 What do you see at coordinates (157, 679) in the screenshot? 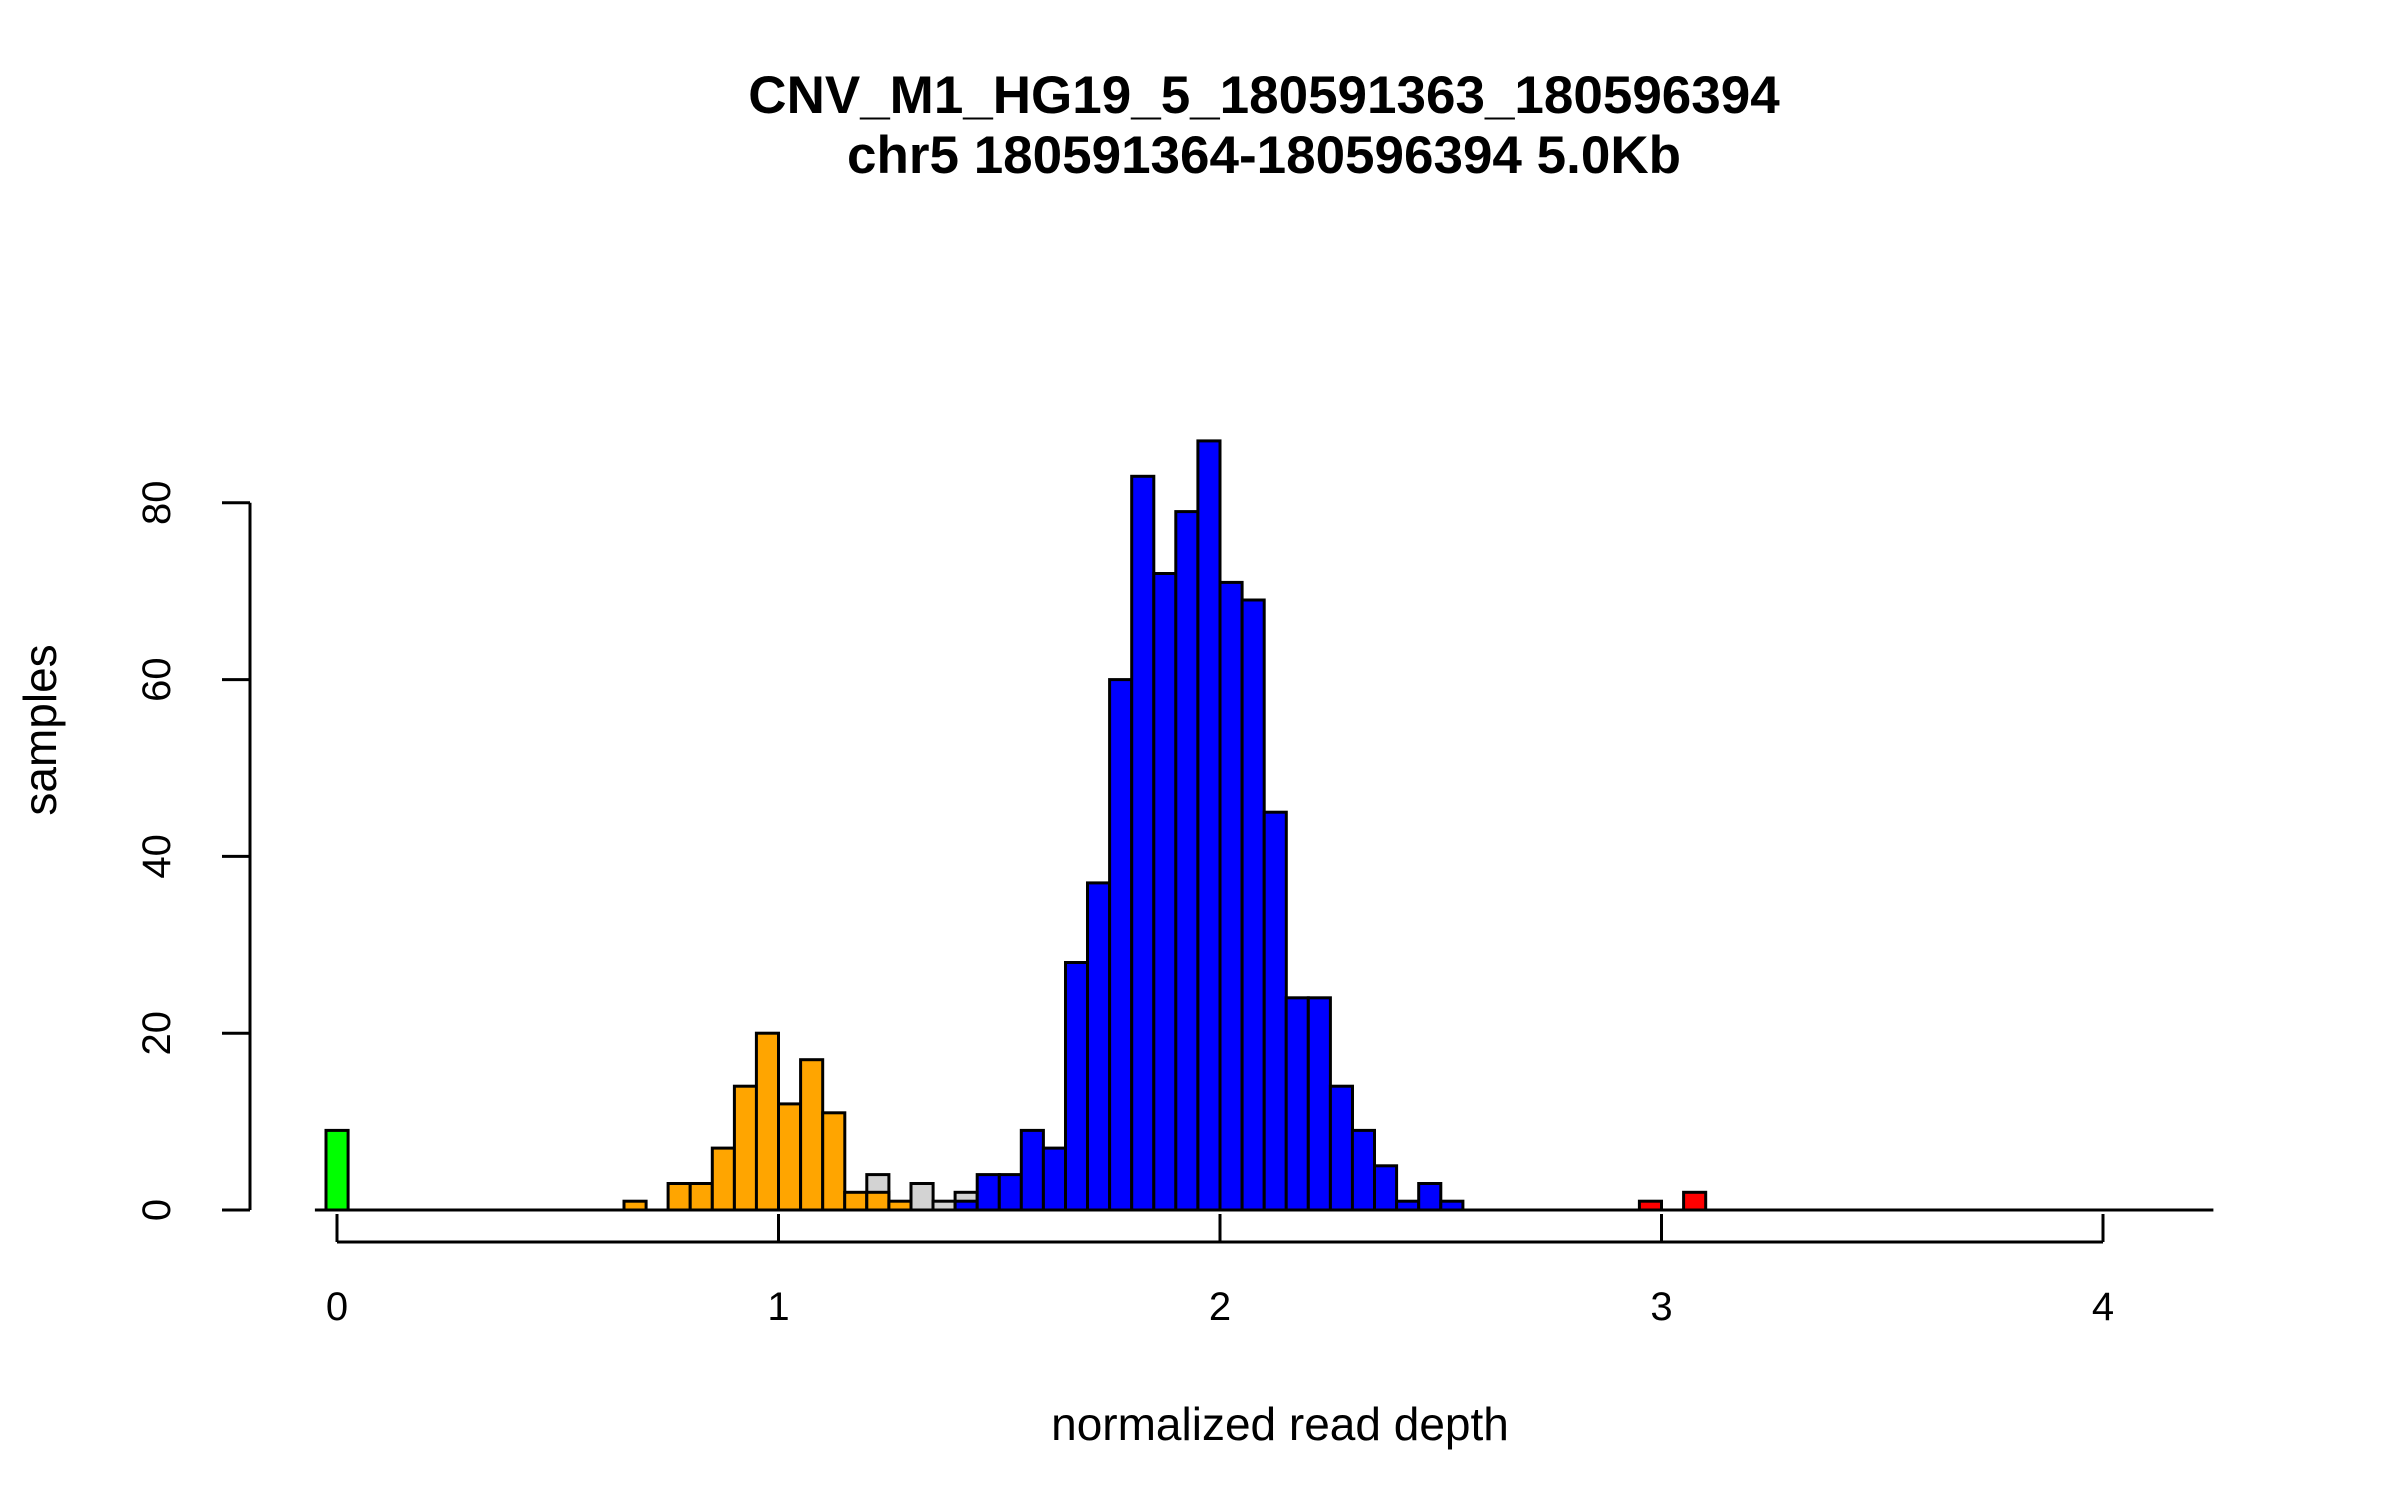
I see `y-tick-label: 60` at bounding box center [157, 679].